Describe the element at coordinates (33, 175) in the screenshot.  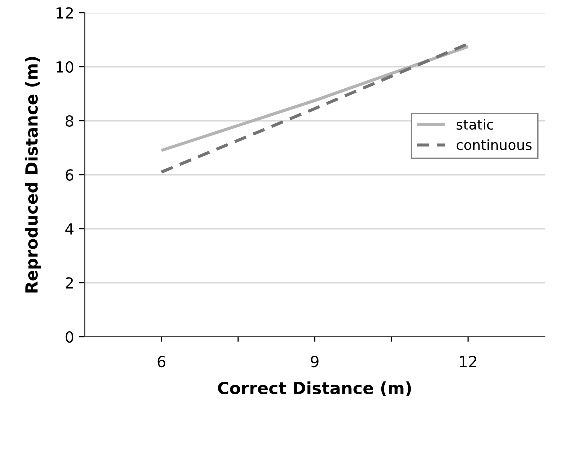
I see `y-axis-title: Reproduced Distance (m)` at that location.